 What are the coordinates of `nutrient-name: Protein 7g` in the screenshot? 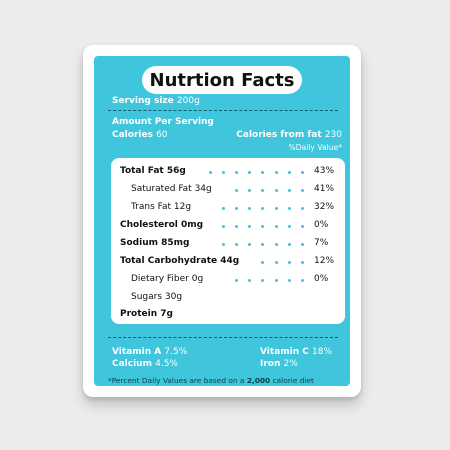 It's located at (146, 314).